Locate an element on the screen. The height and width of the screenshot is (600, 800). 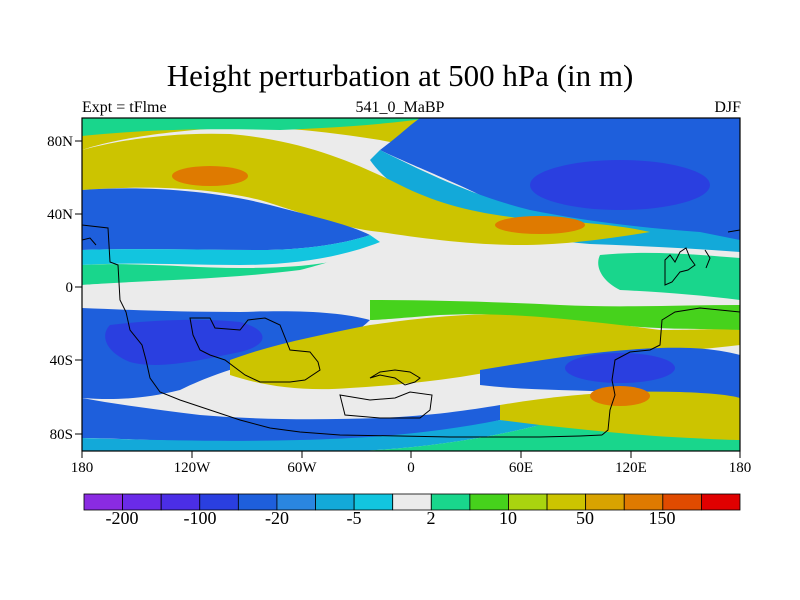
lat-tick-marks is located at coordinates (78, 287).